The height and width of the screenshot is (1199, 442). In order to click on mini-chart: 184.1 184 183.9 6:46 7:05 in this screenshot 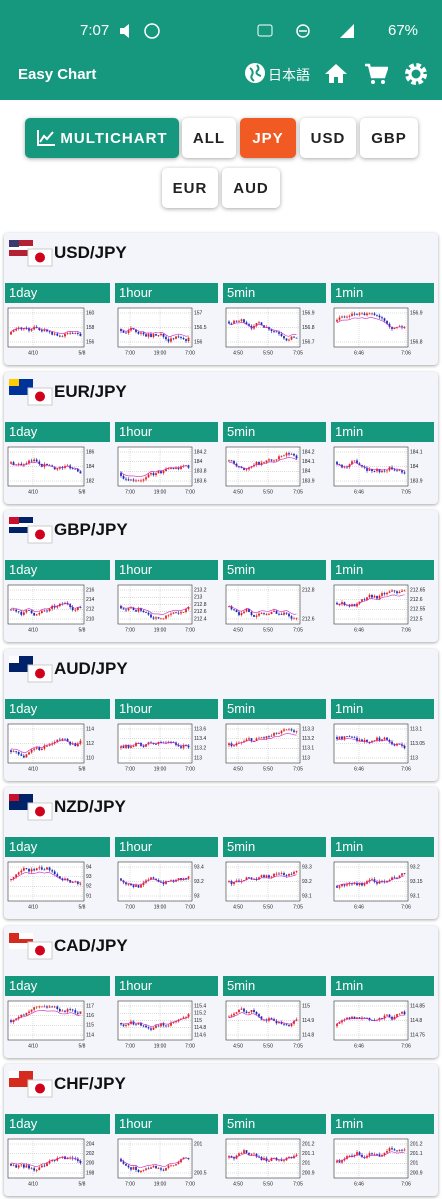, I will do `click(382, 472)`.